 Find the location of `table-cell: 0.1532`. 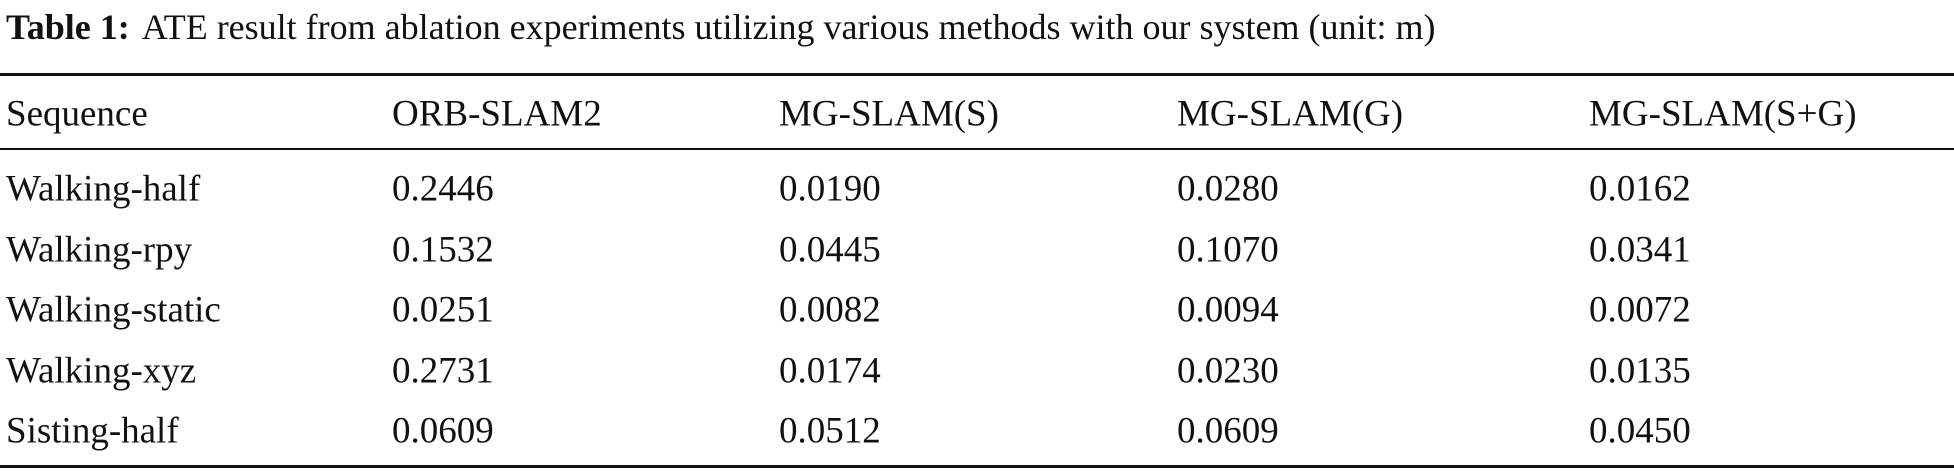

table-cell: 0.1532 is located at coordinates (443, 249).